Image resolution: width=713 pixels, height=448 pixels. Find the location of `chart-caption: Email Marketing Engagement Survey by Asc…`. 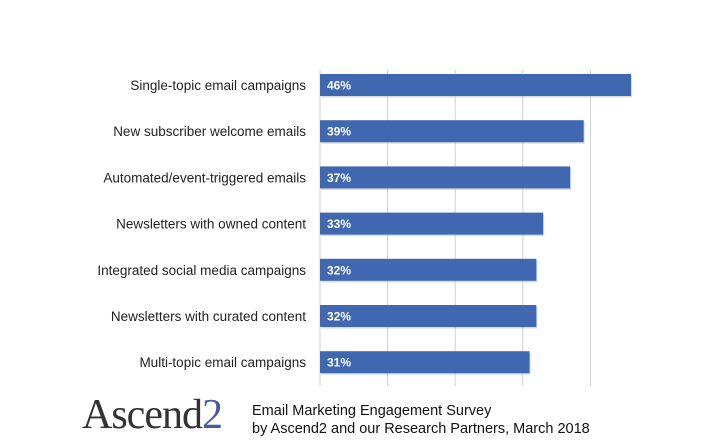

chart-caption: Email Marketing Engagement Survey by Asc… is located at coordinates (421, 420).